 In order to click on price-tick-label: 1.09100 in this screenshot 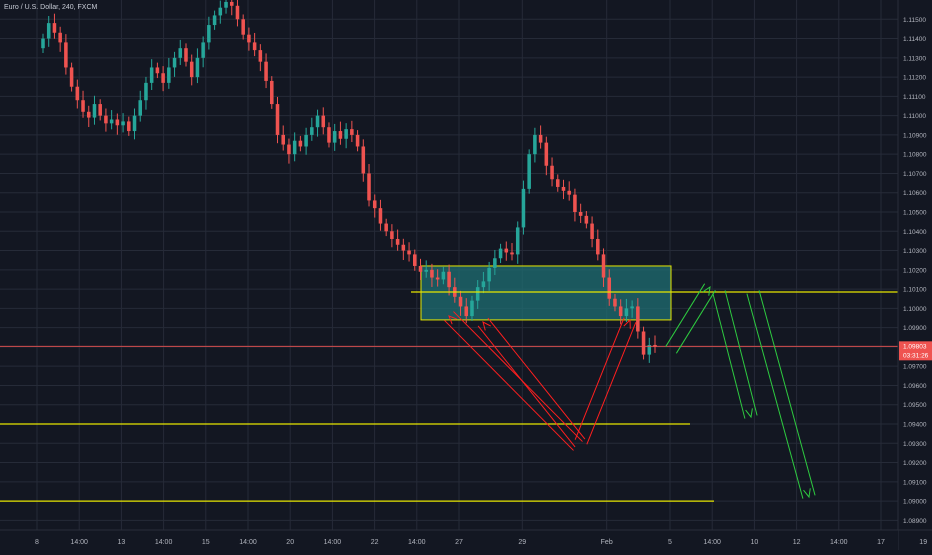, I will do `click(915, 482)`.